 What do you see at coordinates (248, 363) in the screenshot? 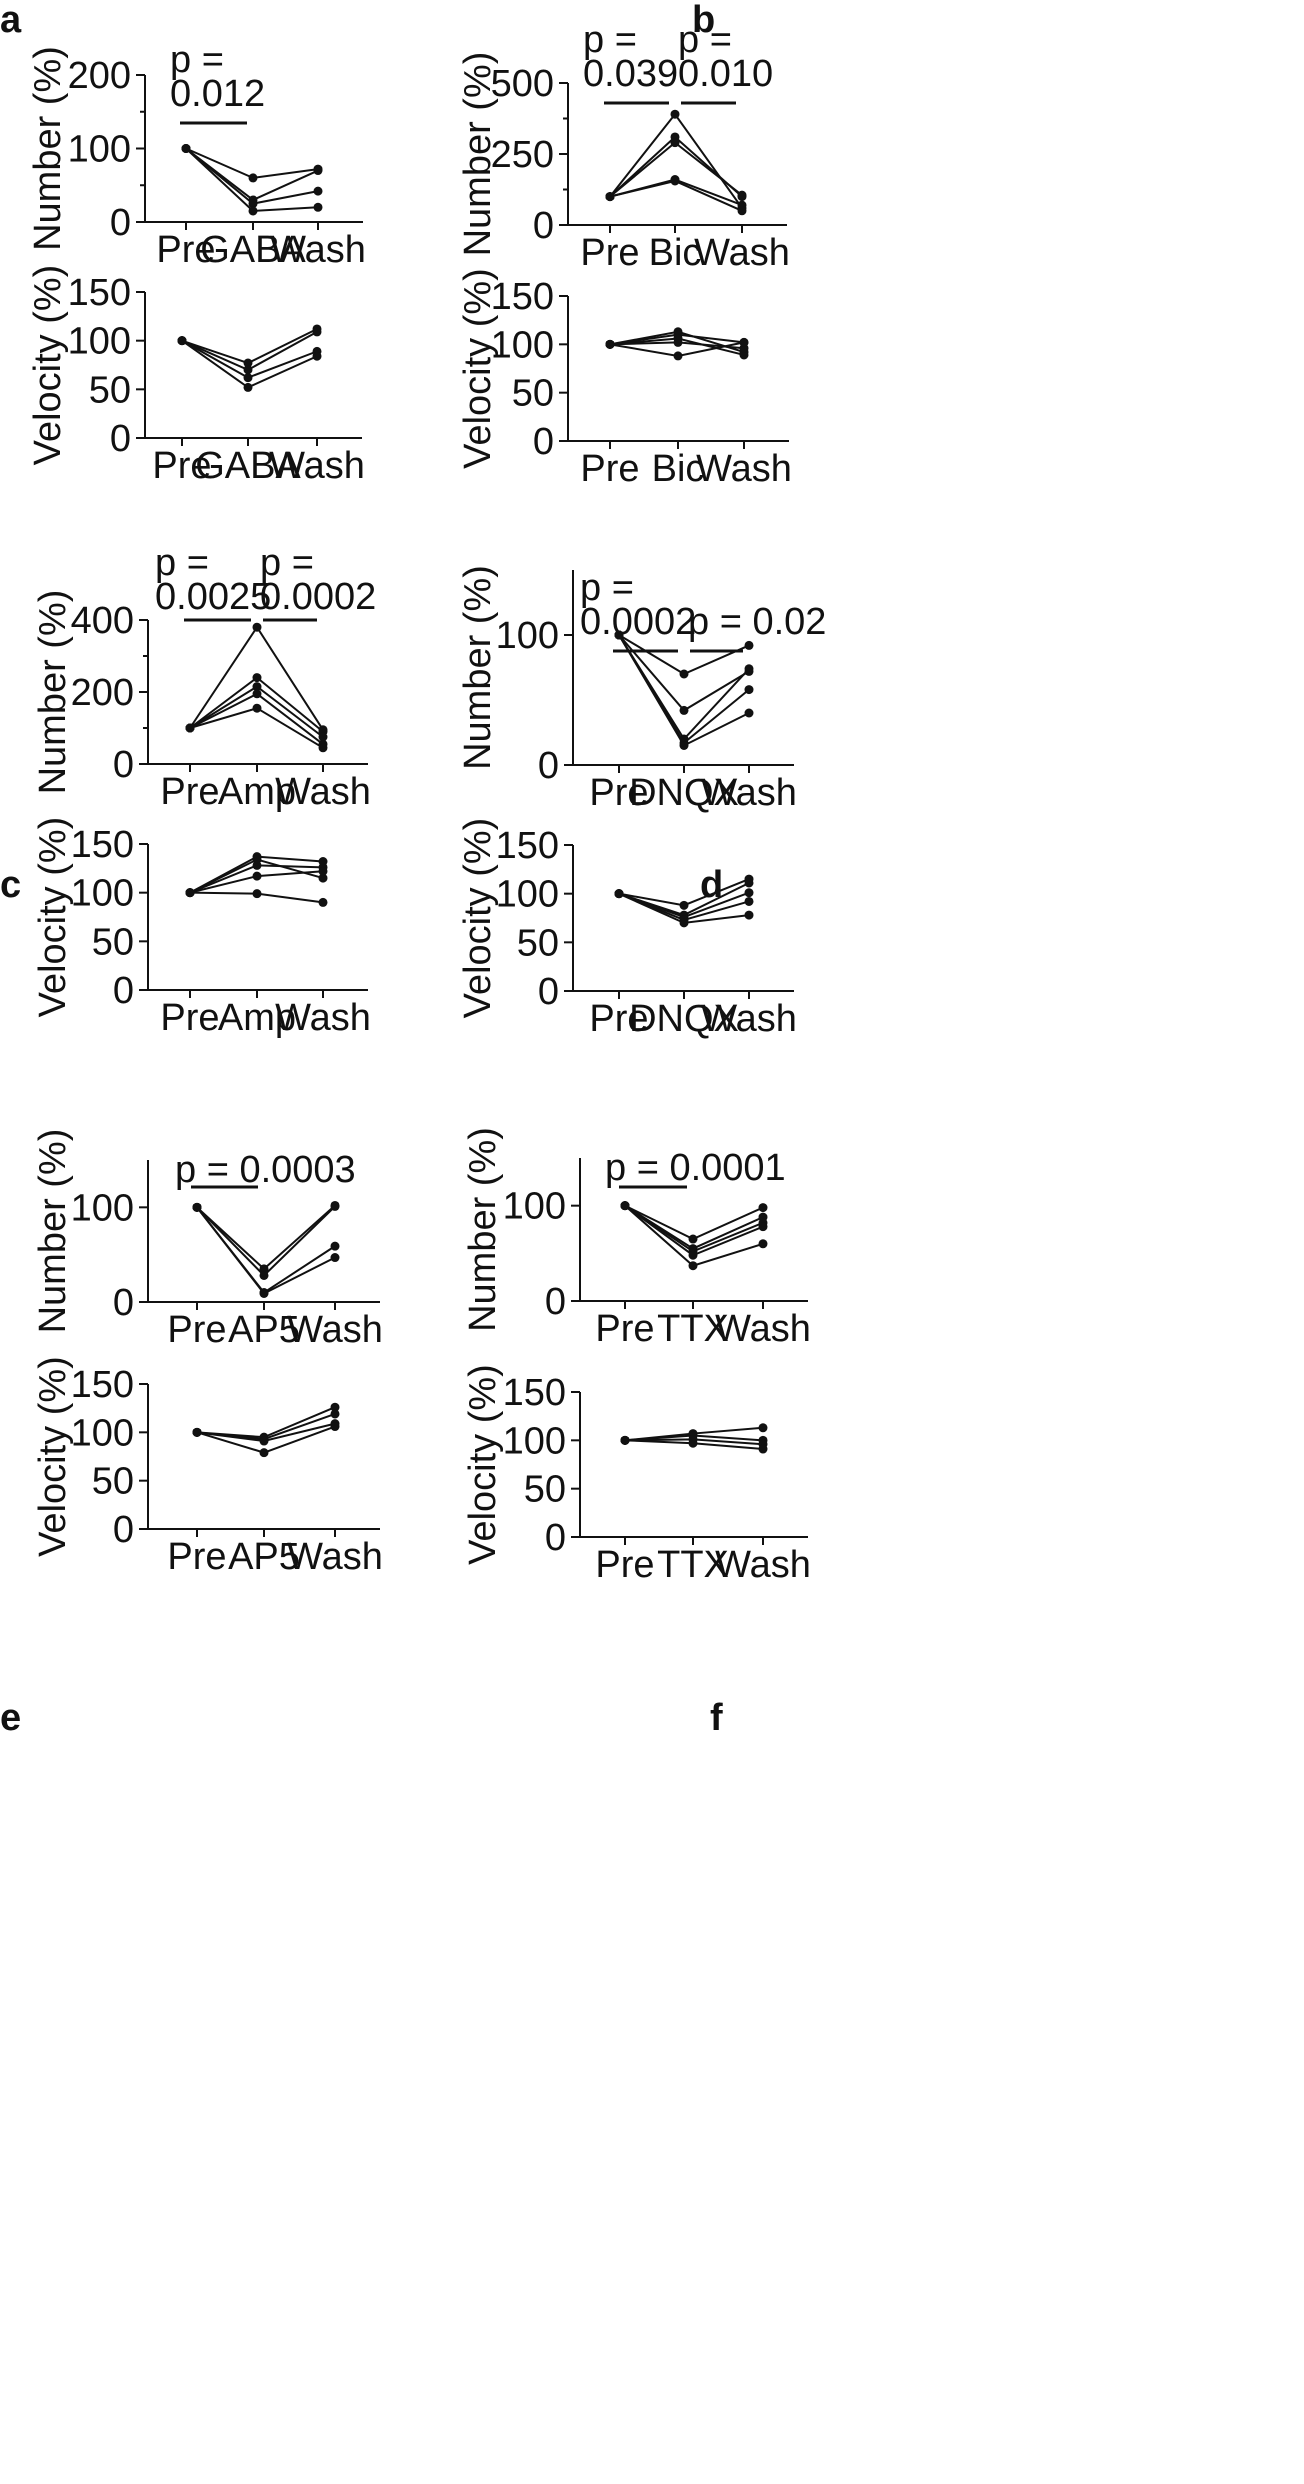
I see `data-point-1-gaba` at bounding box center [248, 363].